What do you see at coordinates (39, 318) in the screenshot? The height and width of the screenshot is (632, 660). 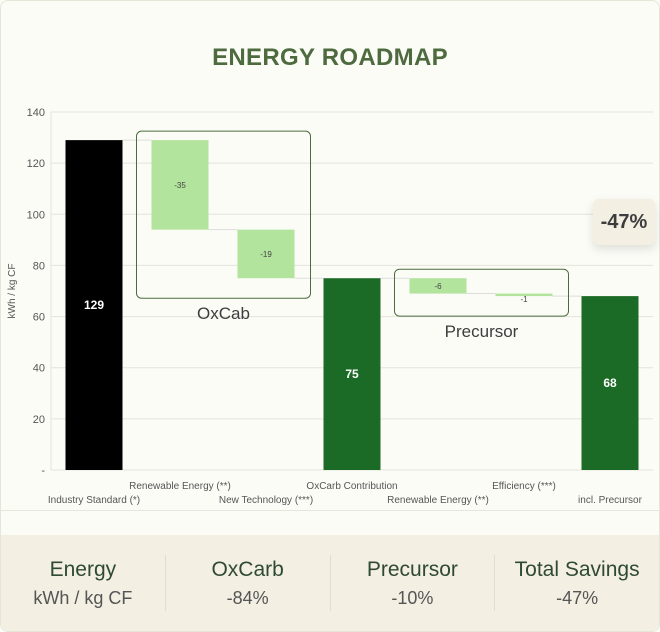 I see `y-tick-label: 60` at bounding box center [39, 318].